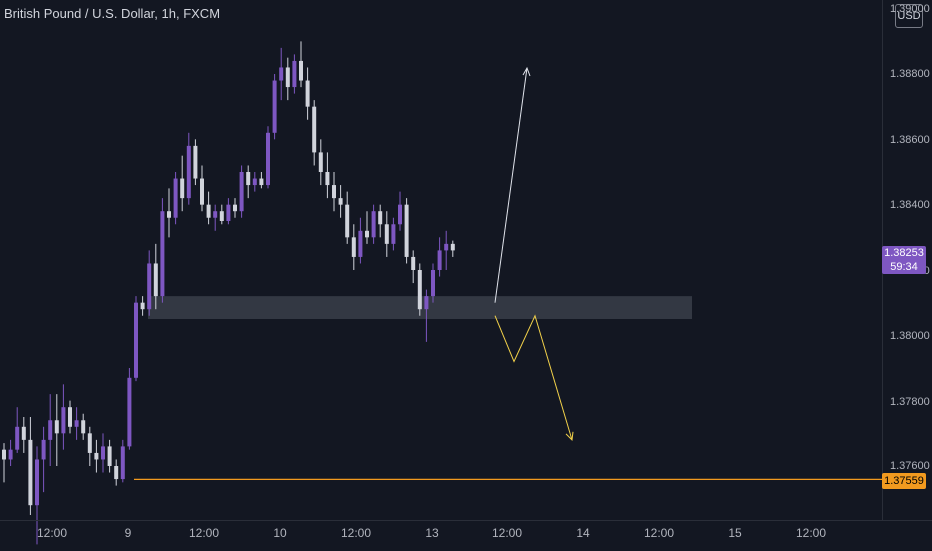 The height and width of the screenshot is (551, 932). Describe the element at coordinates (910, 205) in the screenshot. I see `y-tick: 1.38400` at that location.